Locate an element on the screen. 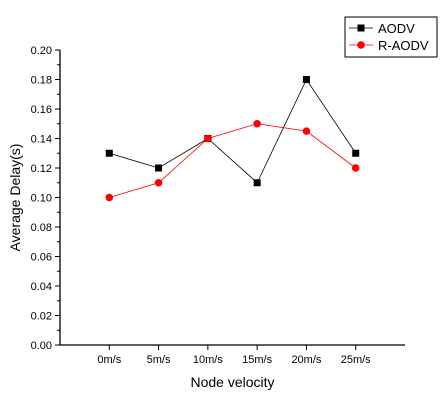 The height and width of the screenshot is (394, 443). legend-box is located at coordinates (391, 37).